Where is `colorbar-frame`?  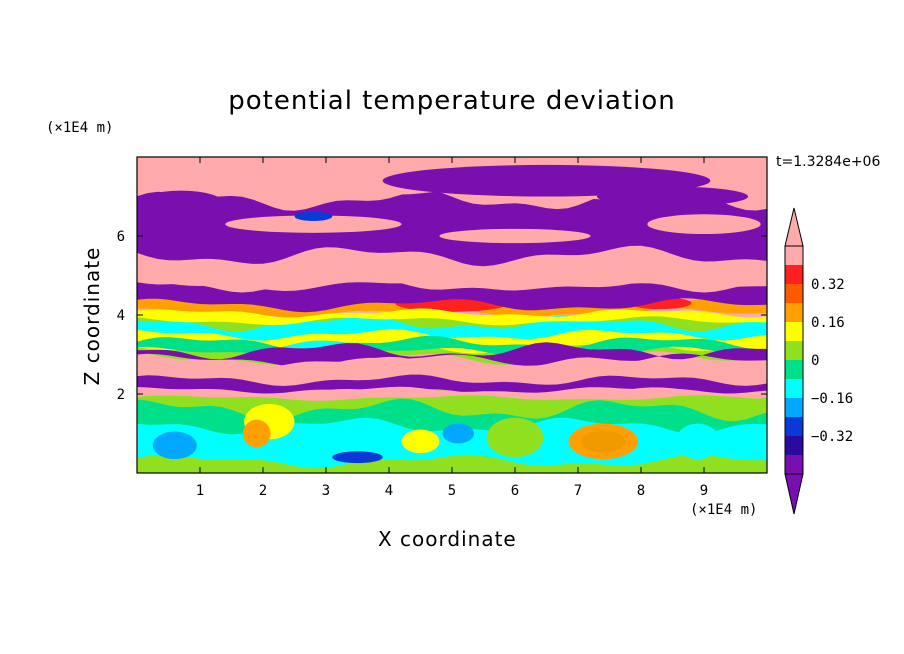 colorbar-frame is located at coordinates (794, 360).